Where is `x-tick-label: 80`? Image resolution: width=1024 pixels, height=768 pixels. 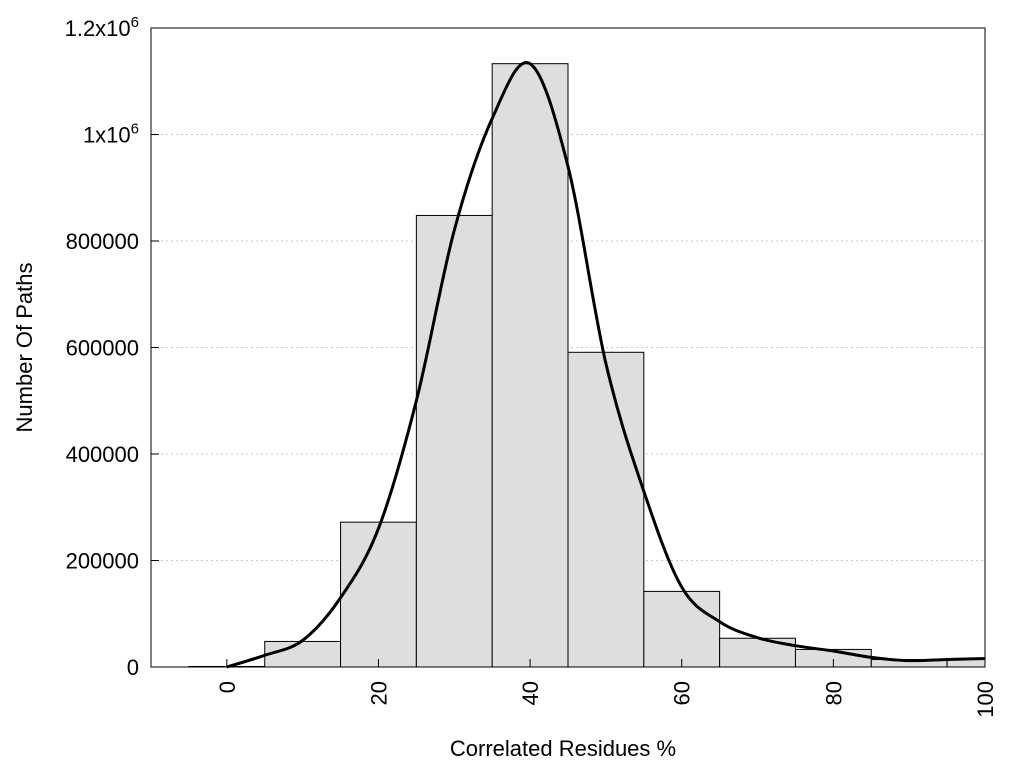 x-tick-label: 80 is located at coordinates (833, 693).